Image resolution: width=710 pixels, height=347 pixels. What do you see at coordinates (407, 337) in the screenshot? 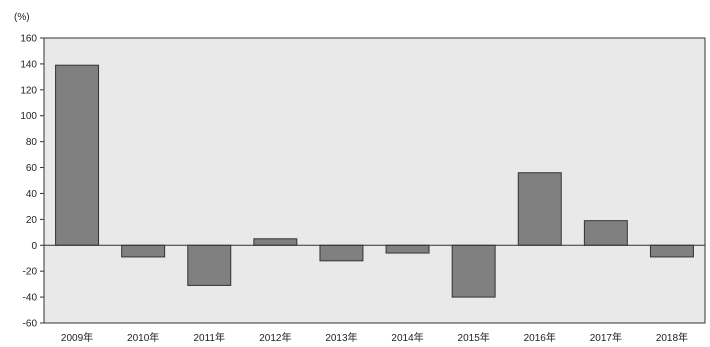
I see `x-tick-label: 2014年` at bounding box center [407, 337].